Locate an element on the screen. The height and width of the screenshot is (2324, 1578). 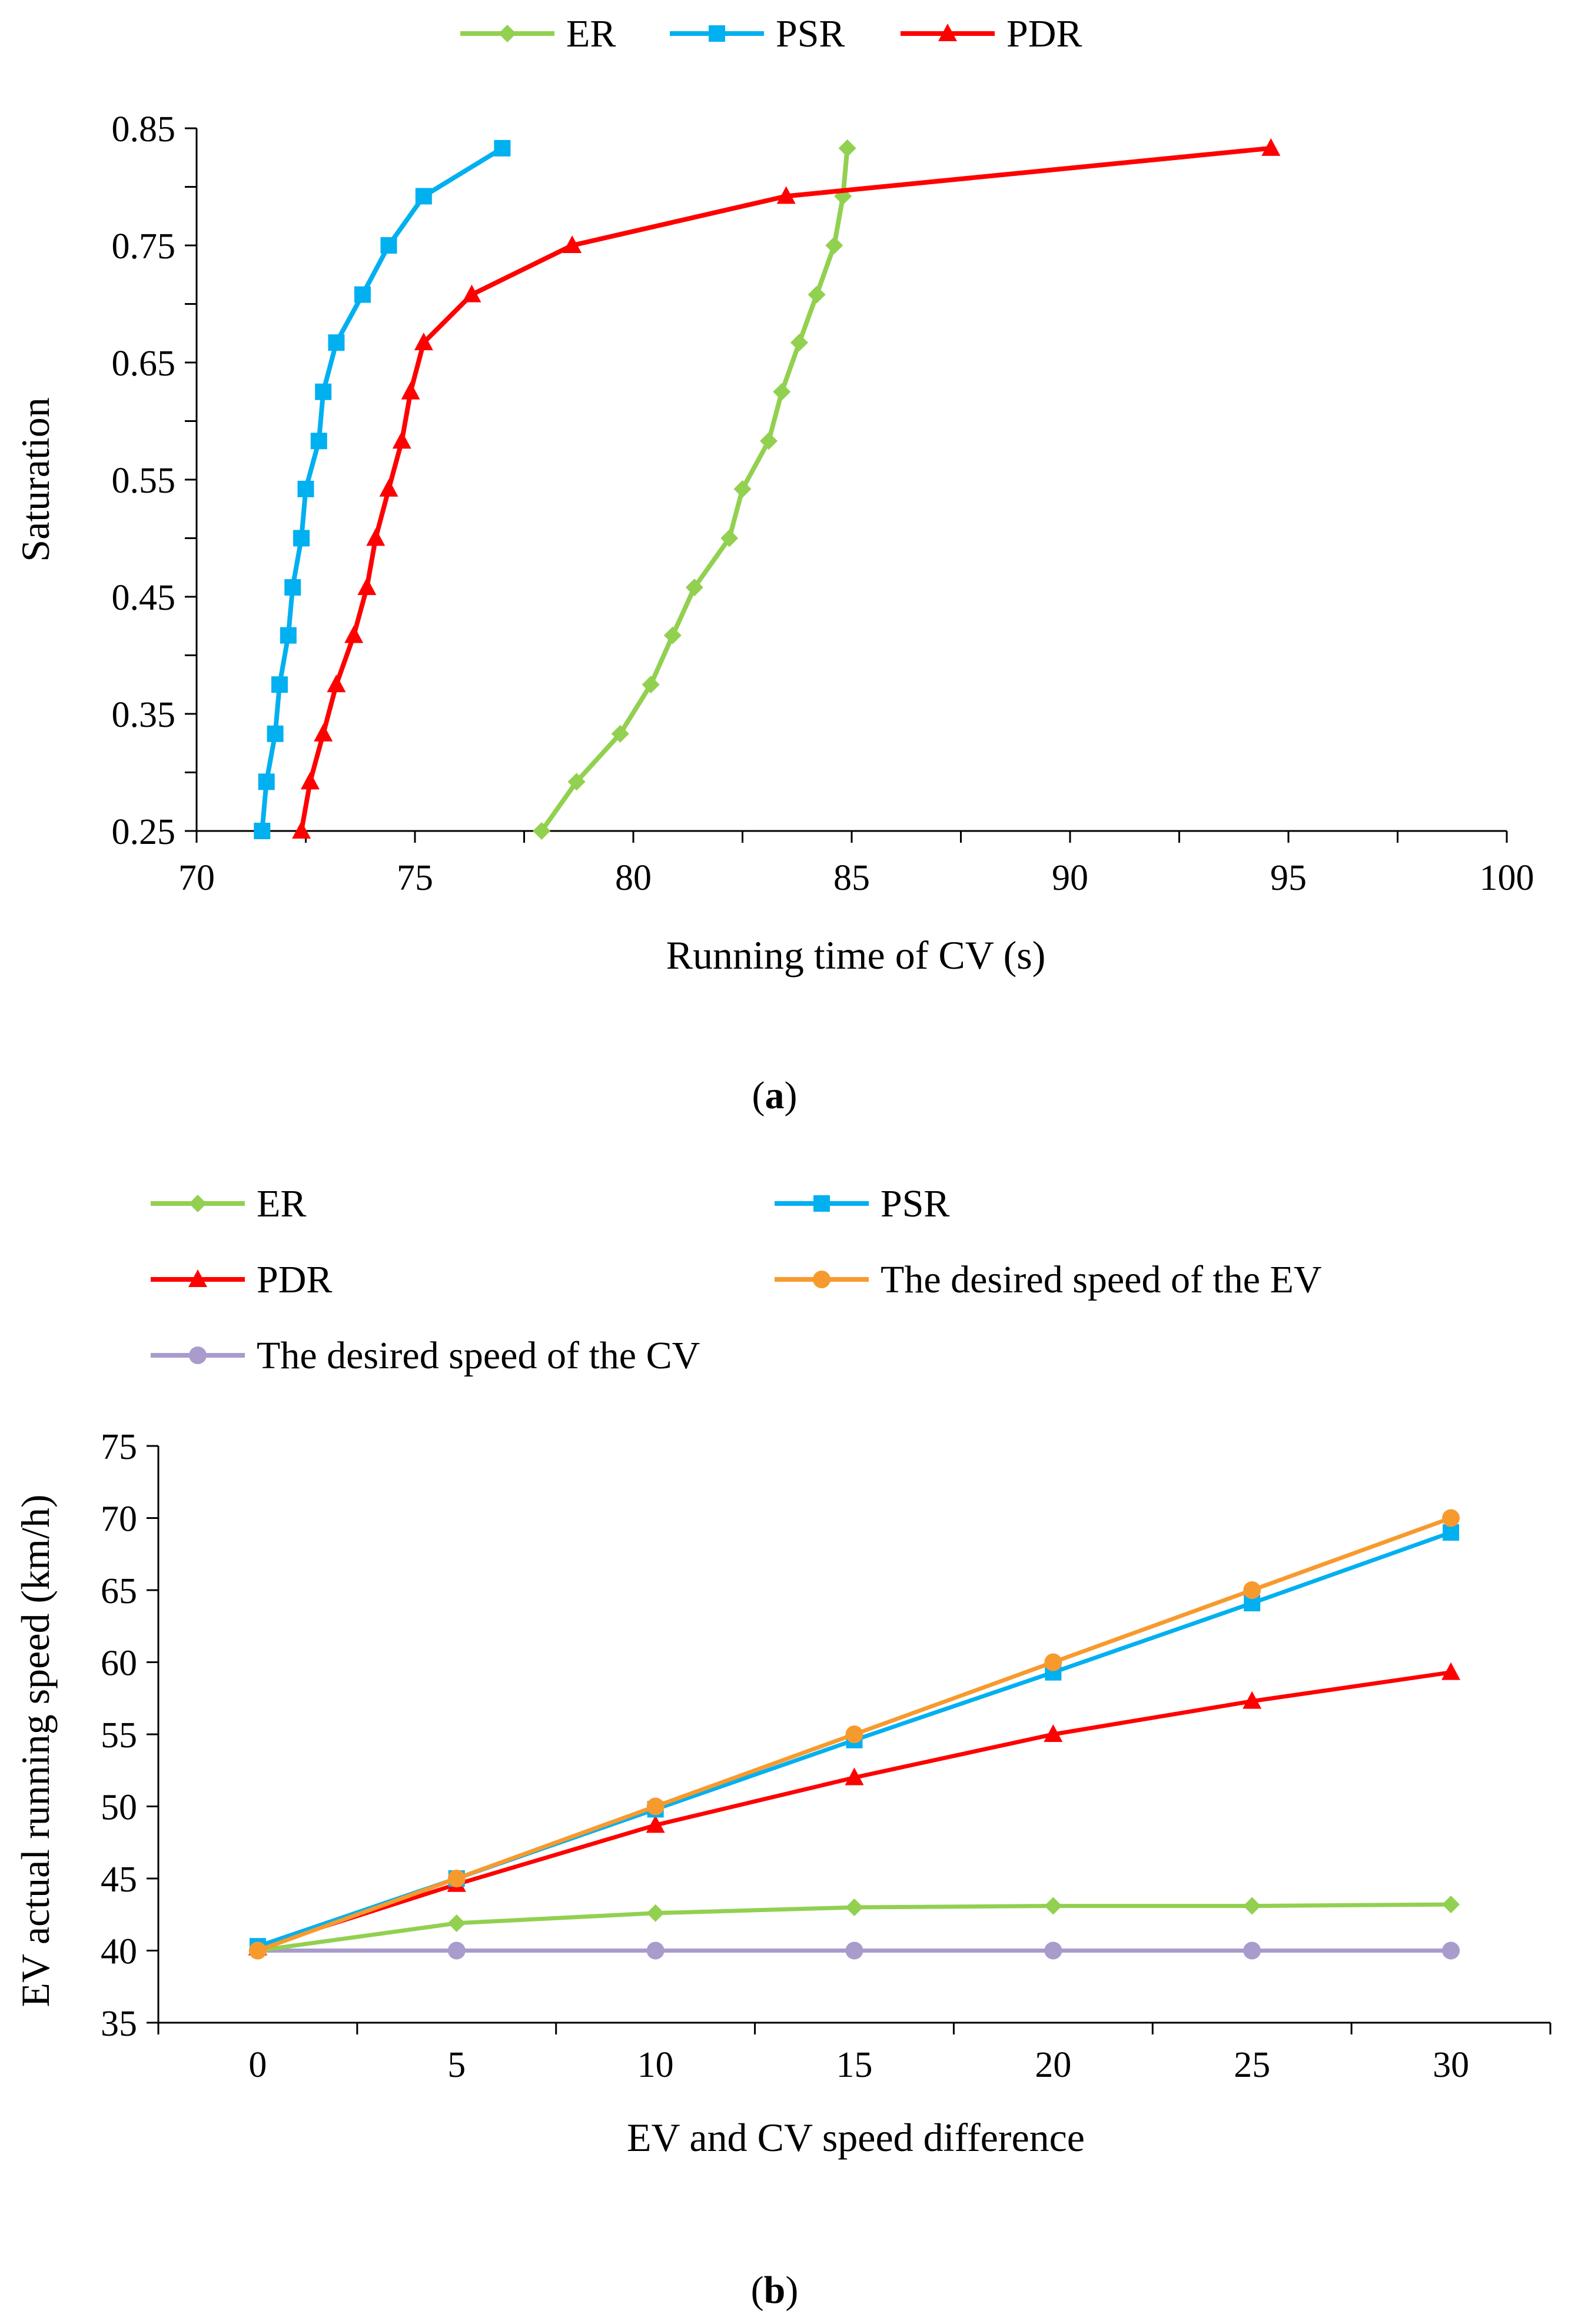
chart-b-y-tick-label-7: 70 is located at coordinates (119, 1520).